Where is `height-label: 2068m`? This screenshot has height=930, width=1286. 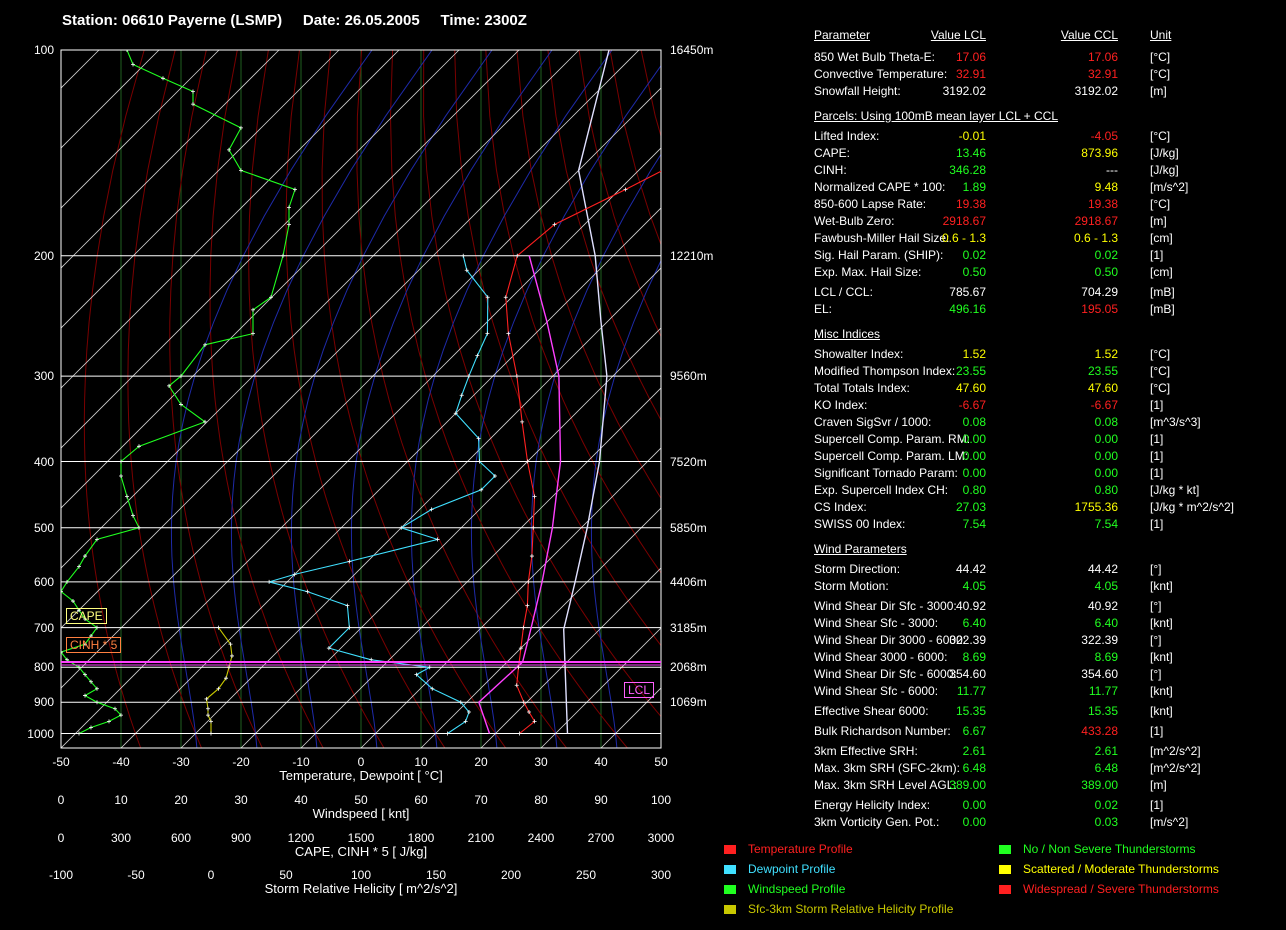
height-label: 2068m is located at coordinates (688, 667).